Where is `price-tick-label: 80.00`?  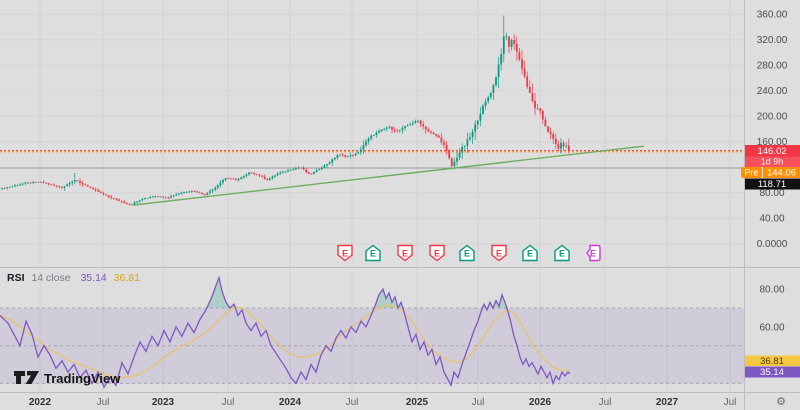 price-tick-label: 80.00 is located at coordinates (771, 193).